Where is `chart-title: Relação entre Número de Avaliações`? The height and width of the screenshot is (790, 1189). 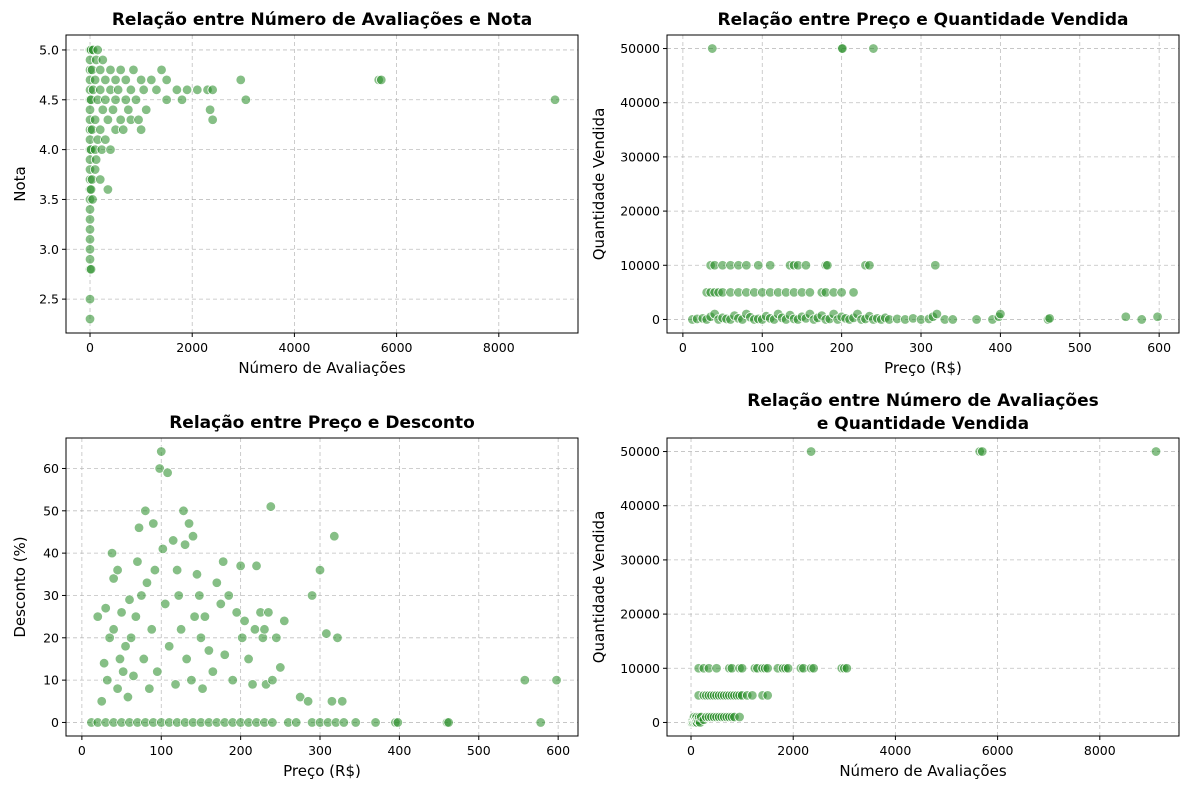
chart-title: Relação entre Número de Avaliações is located at coordinates (922, 401).